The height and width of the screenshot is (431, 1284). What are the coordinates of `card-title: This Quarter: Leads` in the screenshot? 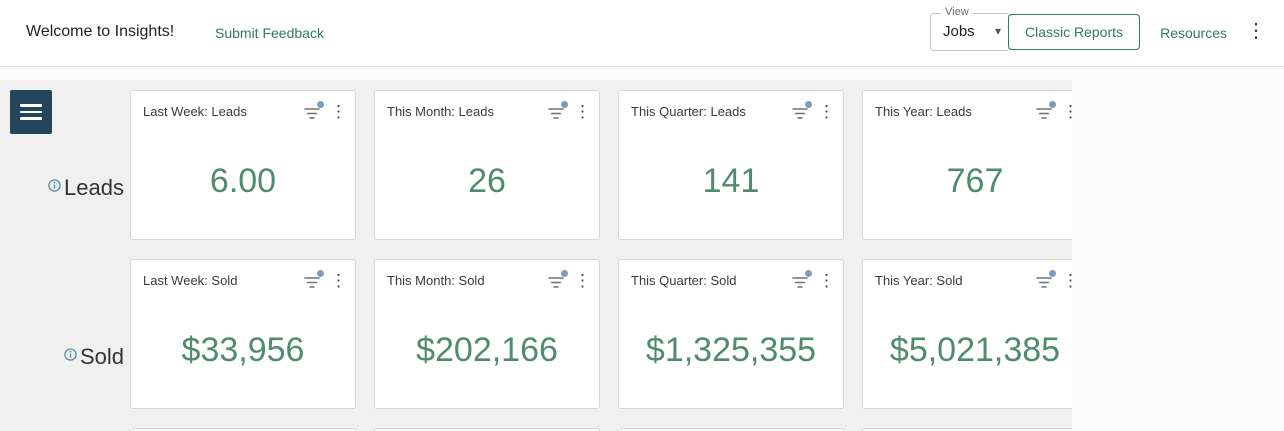 It's located at (688, 111).